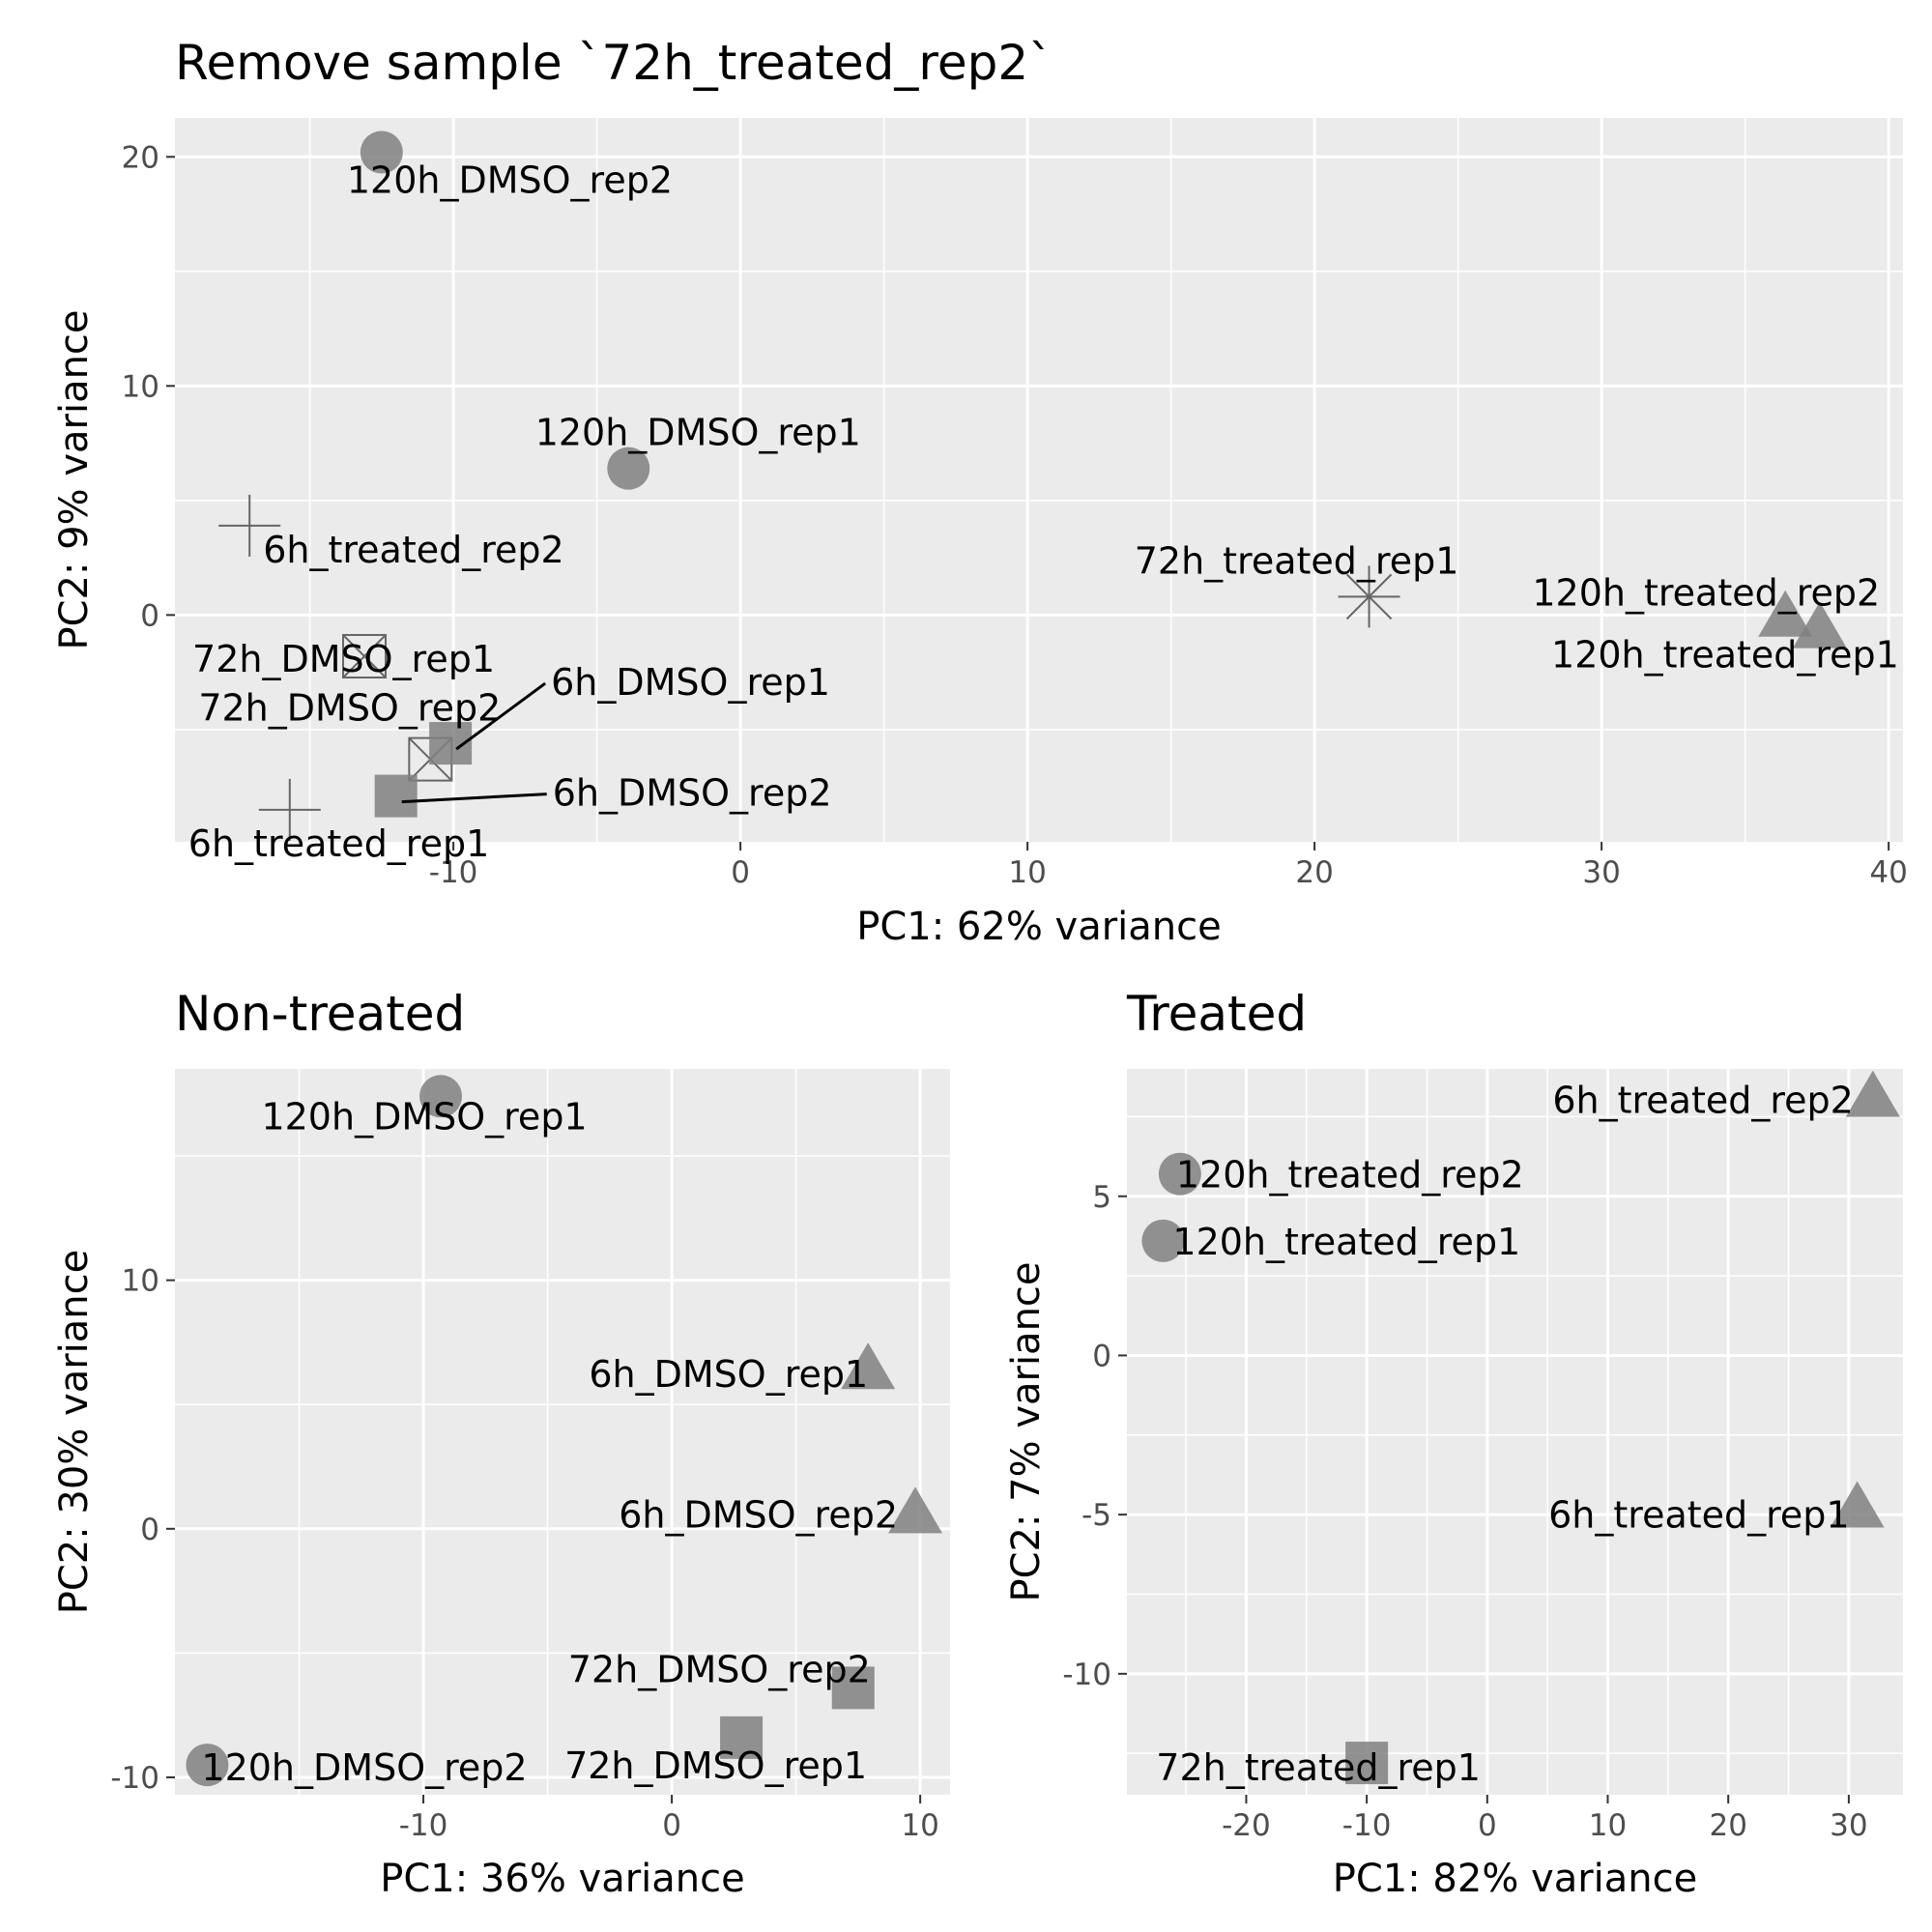 The height and width of the screenshot is (1932, 1932). Describe the element at coordinates (1026, 1431) in the screenshot. I see `y-axis-title: PC2: 7% variance` at that location.